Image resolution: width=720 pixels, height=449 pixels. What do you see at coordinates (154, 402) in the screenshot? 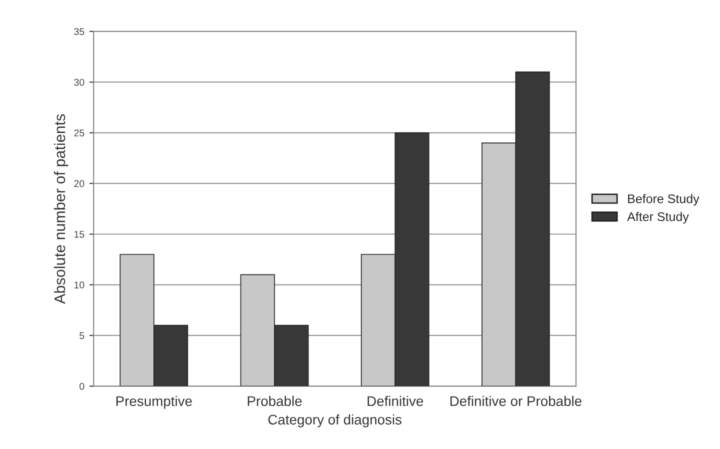
I see `x-tick-label: Presumptive` at bounding box center [154, 402].